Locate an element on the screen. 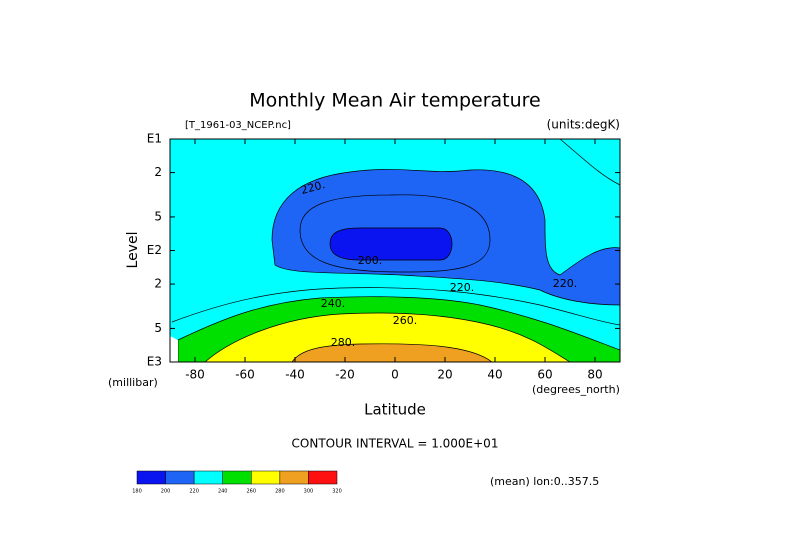 This screenshot has height=558, width=789. units-label: (units:degK) is located at coordinates (583, 125).